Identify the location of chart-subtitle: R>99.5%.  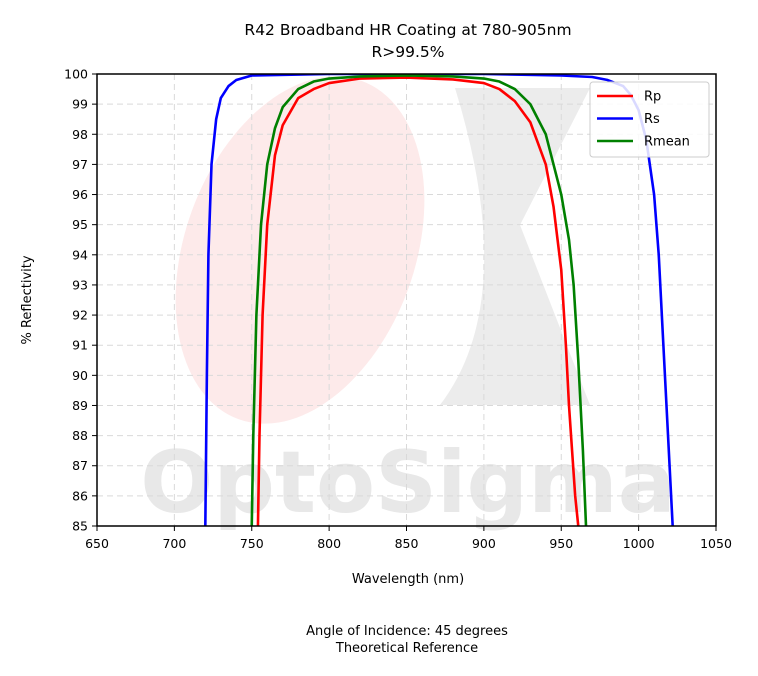
(408, 52).